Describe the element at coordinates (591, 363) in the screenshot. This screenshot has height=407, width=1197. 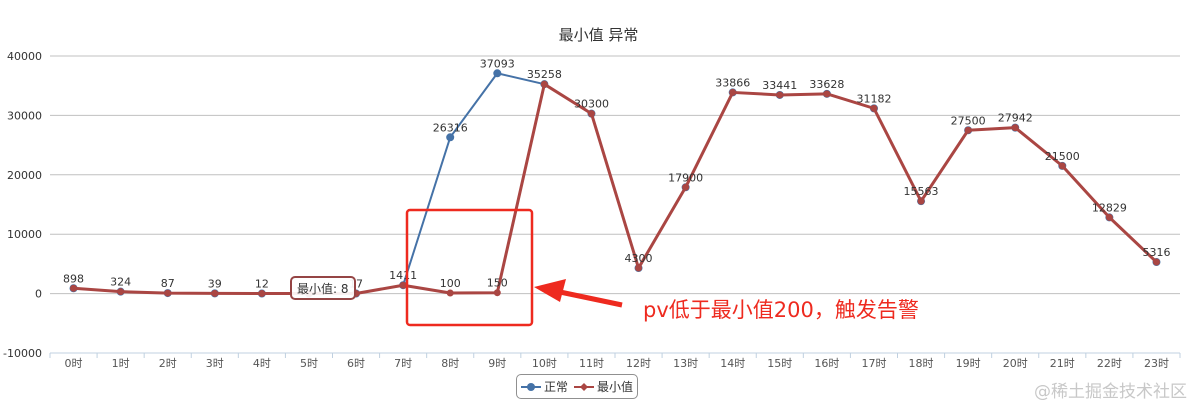
I see `x-tick-label: 11时` at that location.